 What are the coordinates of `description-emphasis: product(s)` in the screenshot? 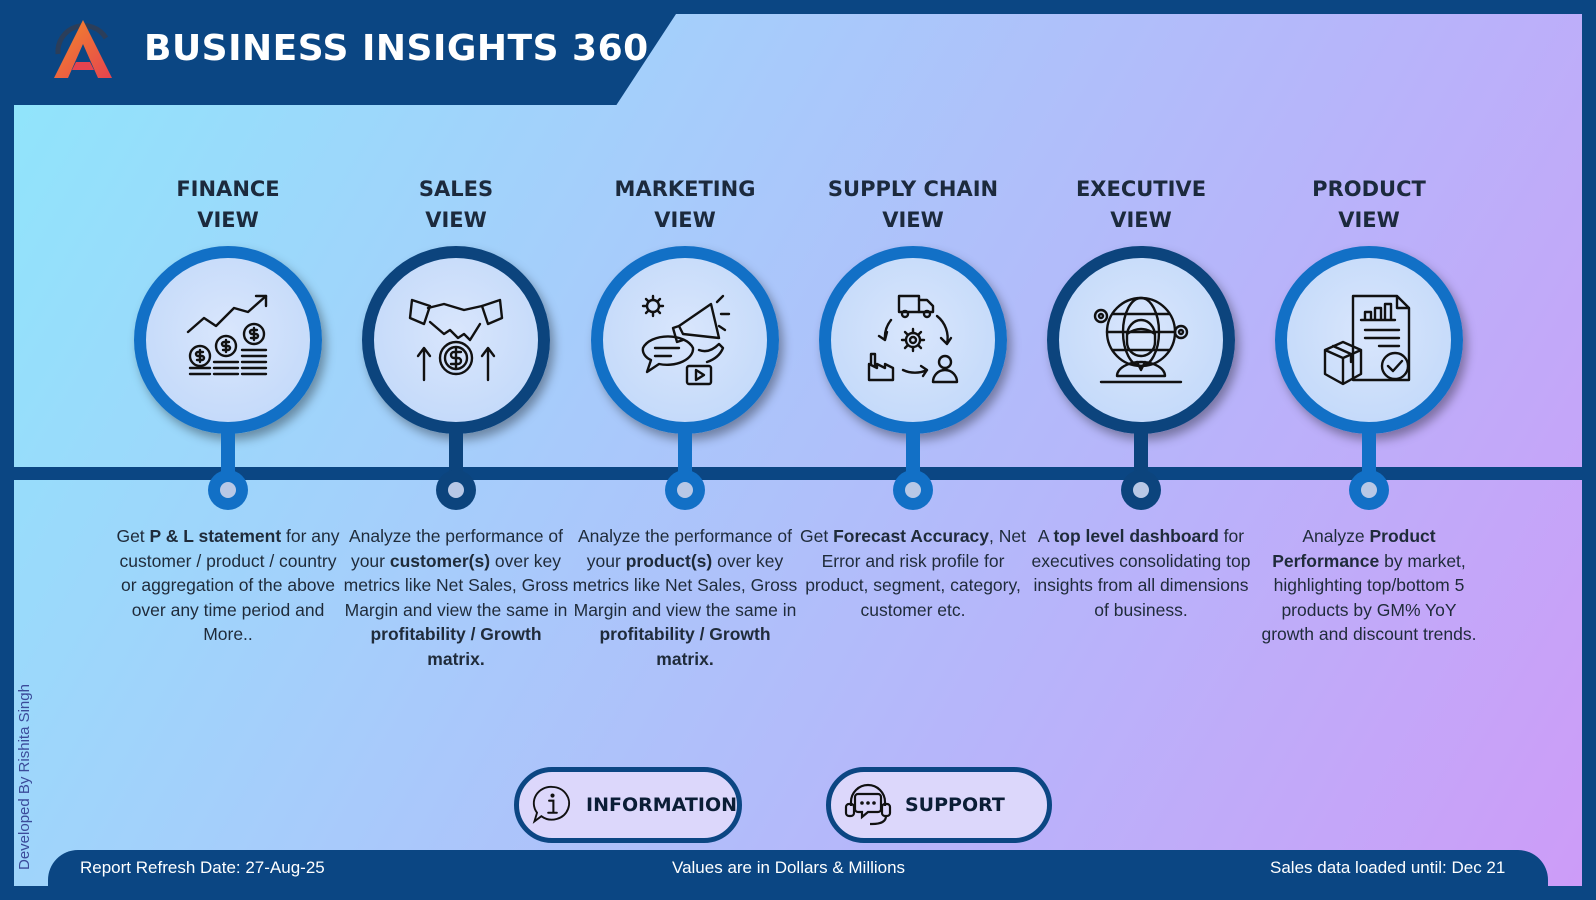 It's located at (669, 560).